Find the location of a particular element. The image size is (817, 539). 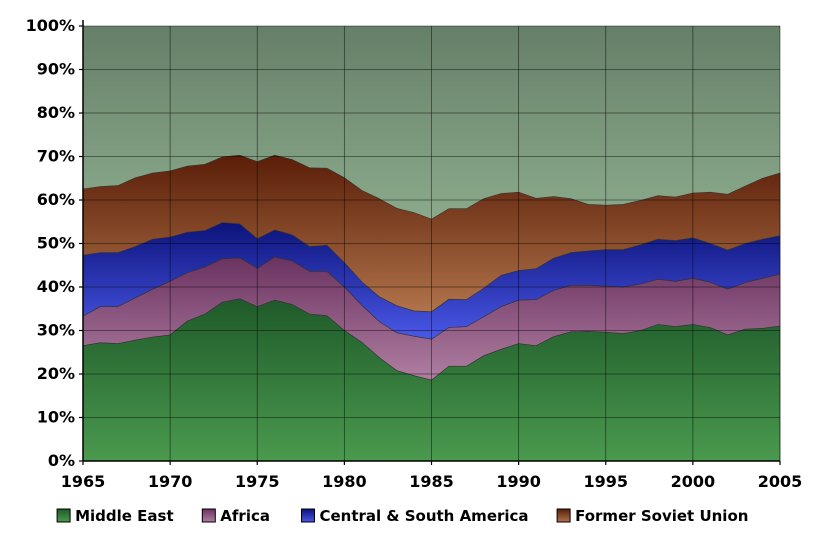

x-tick-label: 2005 is located at coordinates (780, 481).